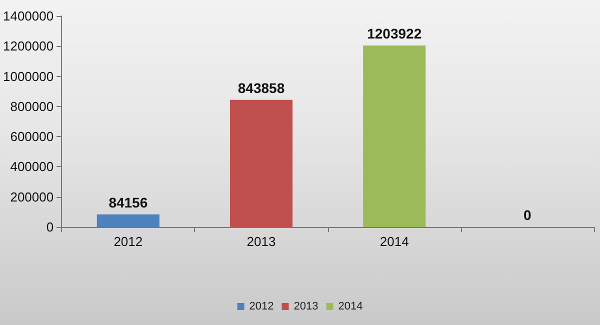  I want to click on y-tick-label: 1000000, so click(28, 76).